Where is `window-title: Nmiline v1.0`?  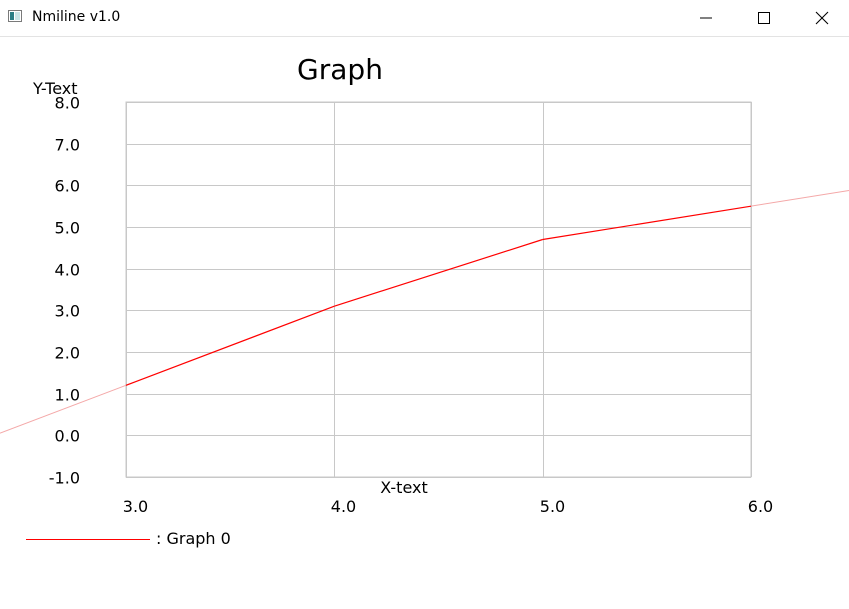
window-title: Nmiline v1.0 is located at coordinates (76, 17).